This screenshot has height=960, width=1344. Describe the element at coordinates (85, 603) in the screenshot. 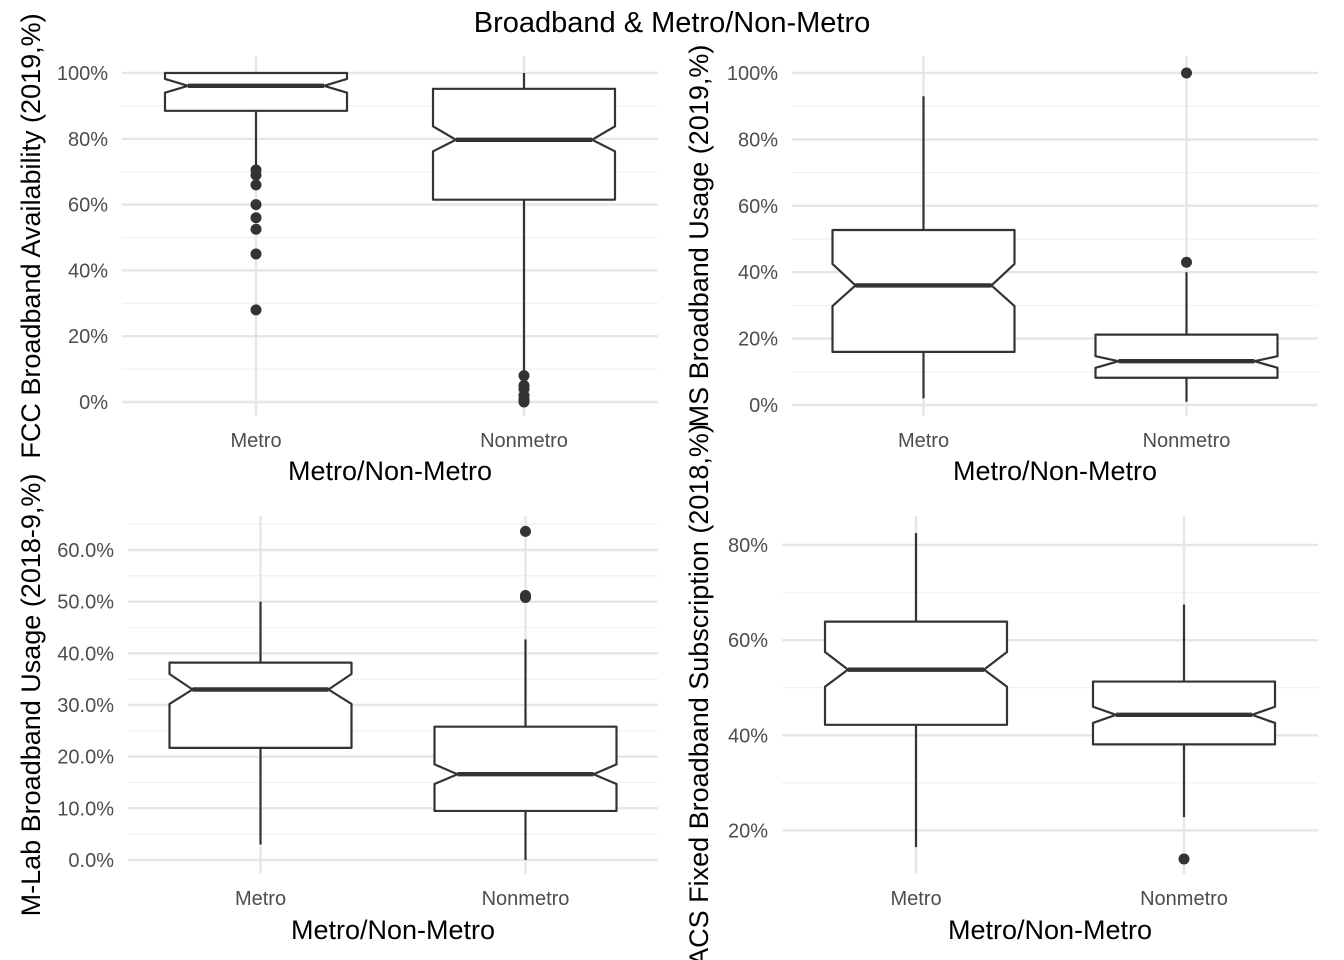

I see `y-tick-label: 50.0%` at that location.